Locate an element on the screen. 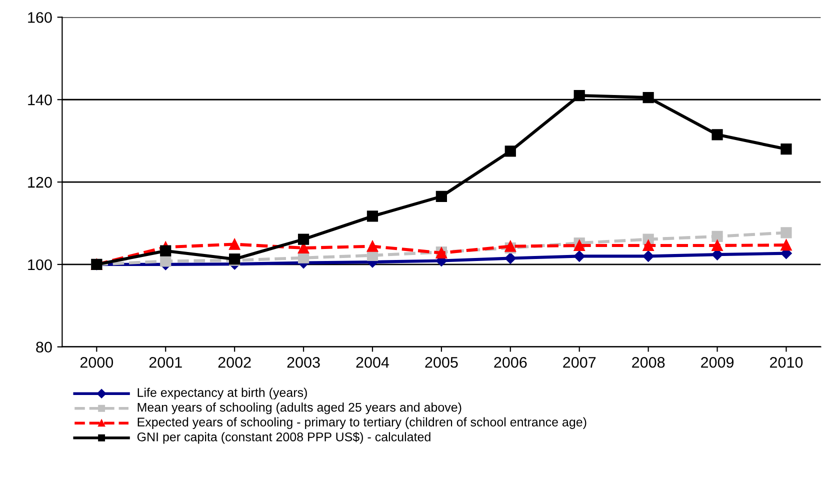  y-tick-label: 140 is located at coordinates (40, 100).